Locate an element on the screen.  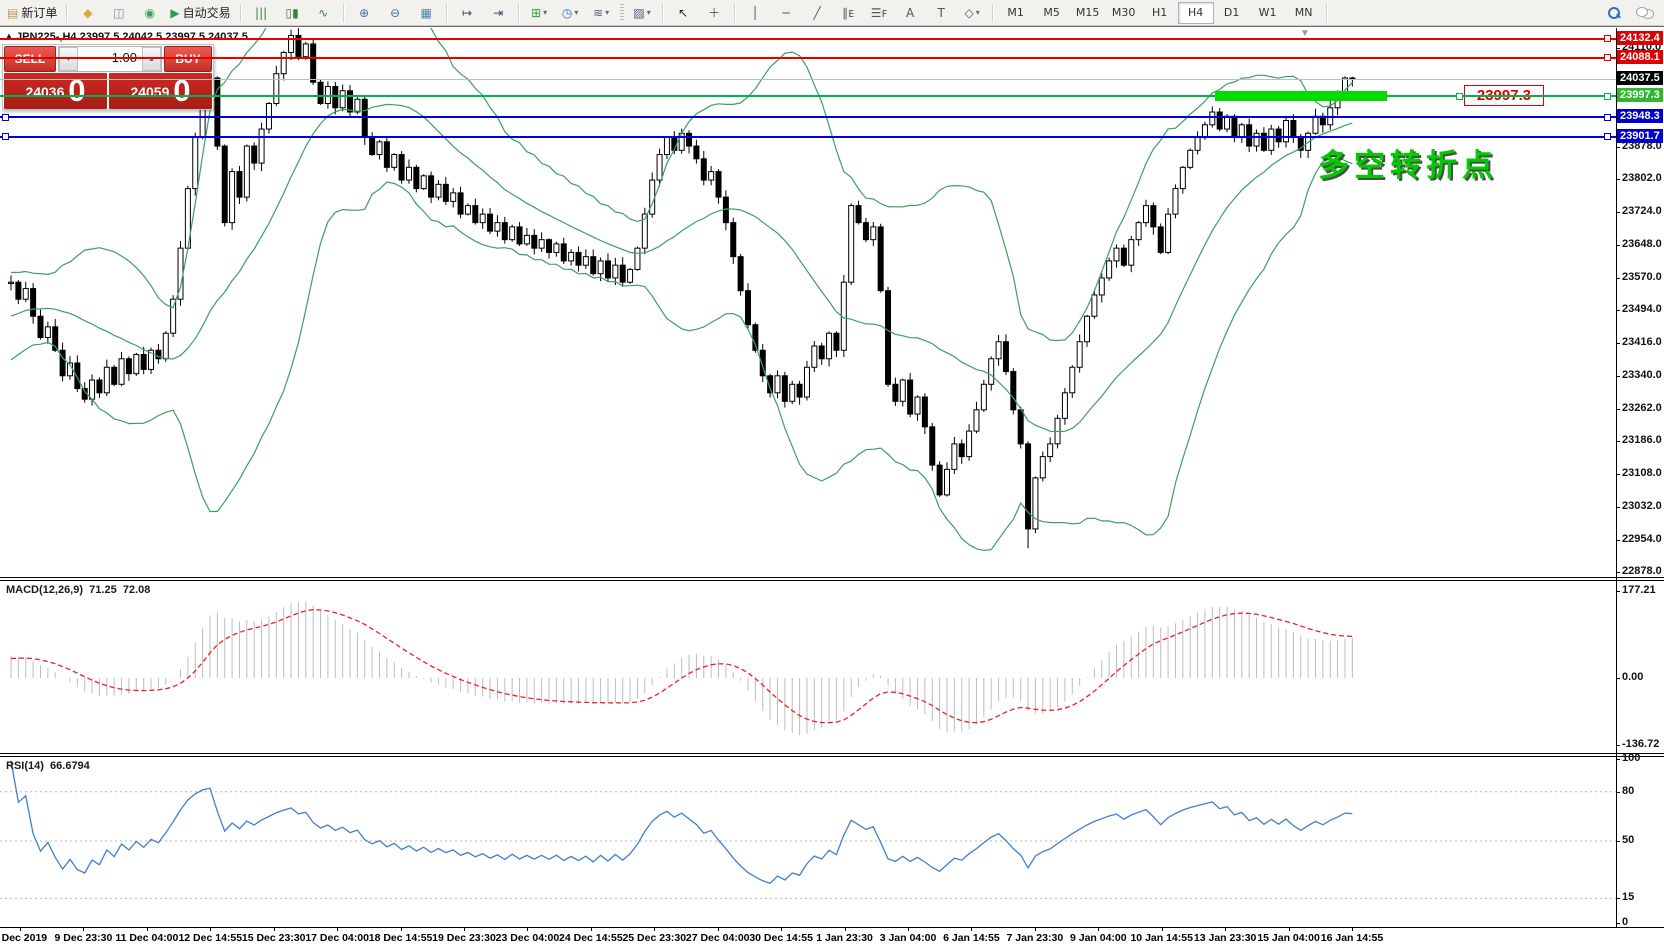
bar-chart-button: ||| is located at coordinates (261, 12).